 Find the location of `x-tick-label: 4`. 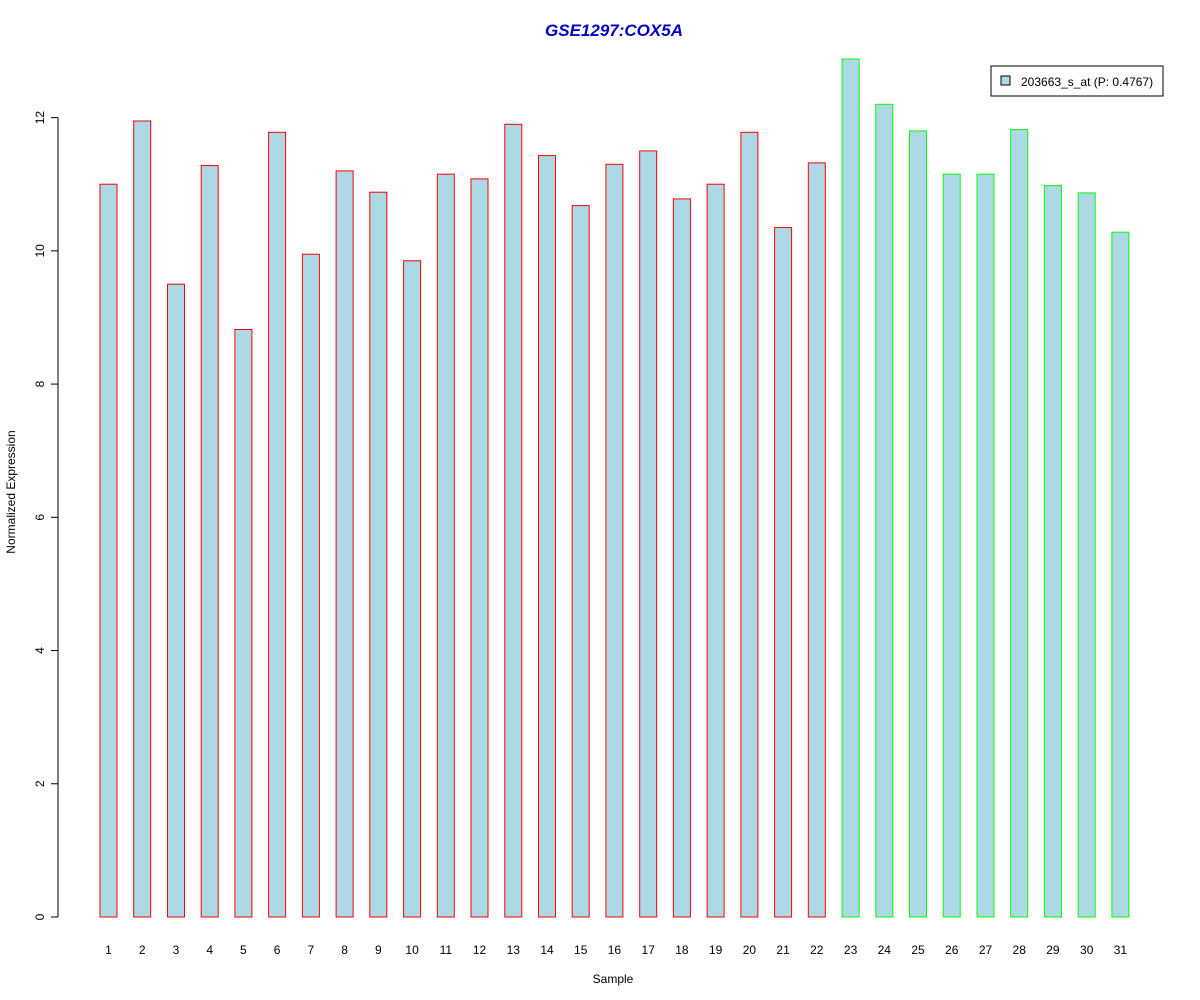

x-tick-label: 4 is located at coordinates (209, 950).